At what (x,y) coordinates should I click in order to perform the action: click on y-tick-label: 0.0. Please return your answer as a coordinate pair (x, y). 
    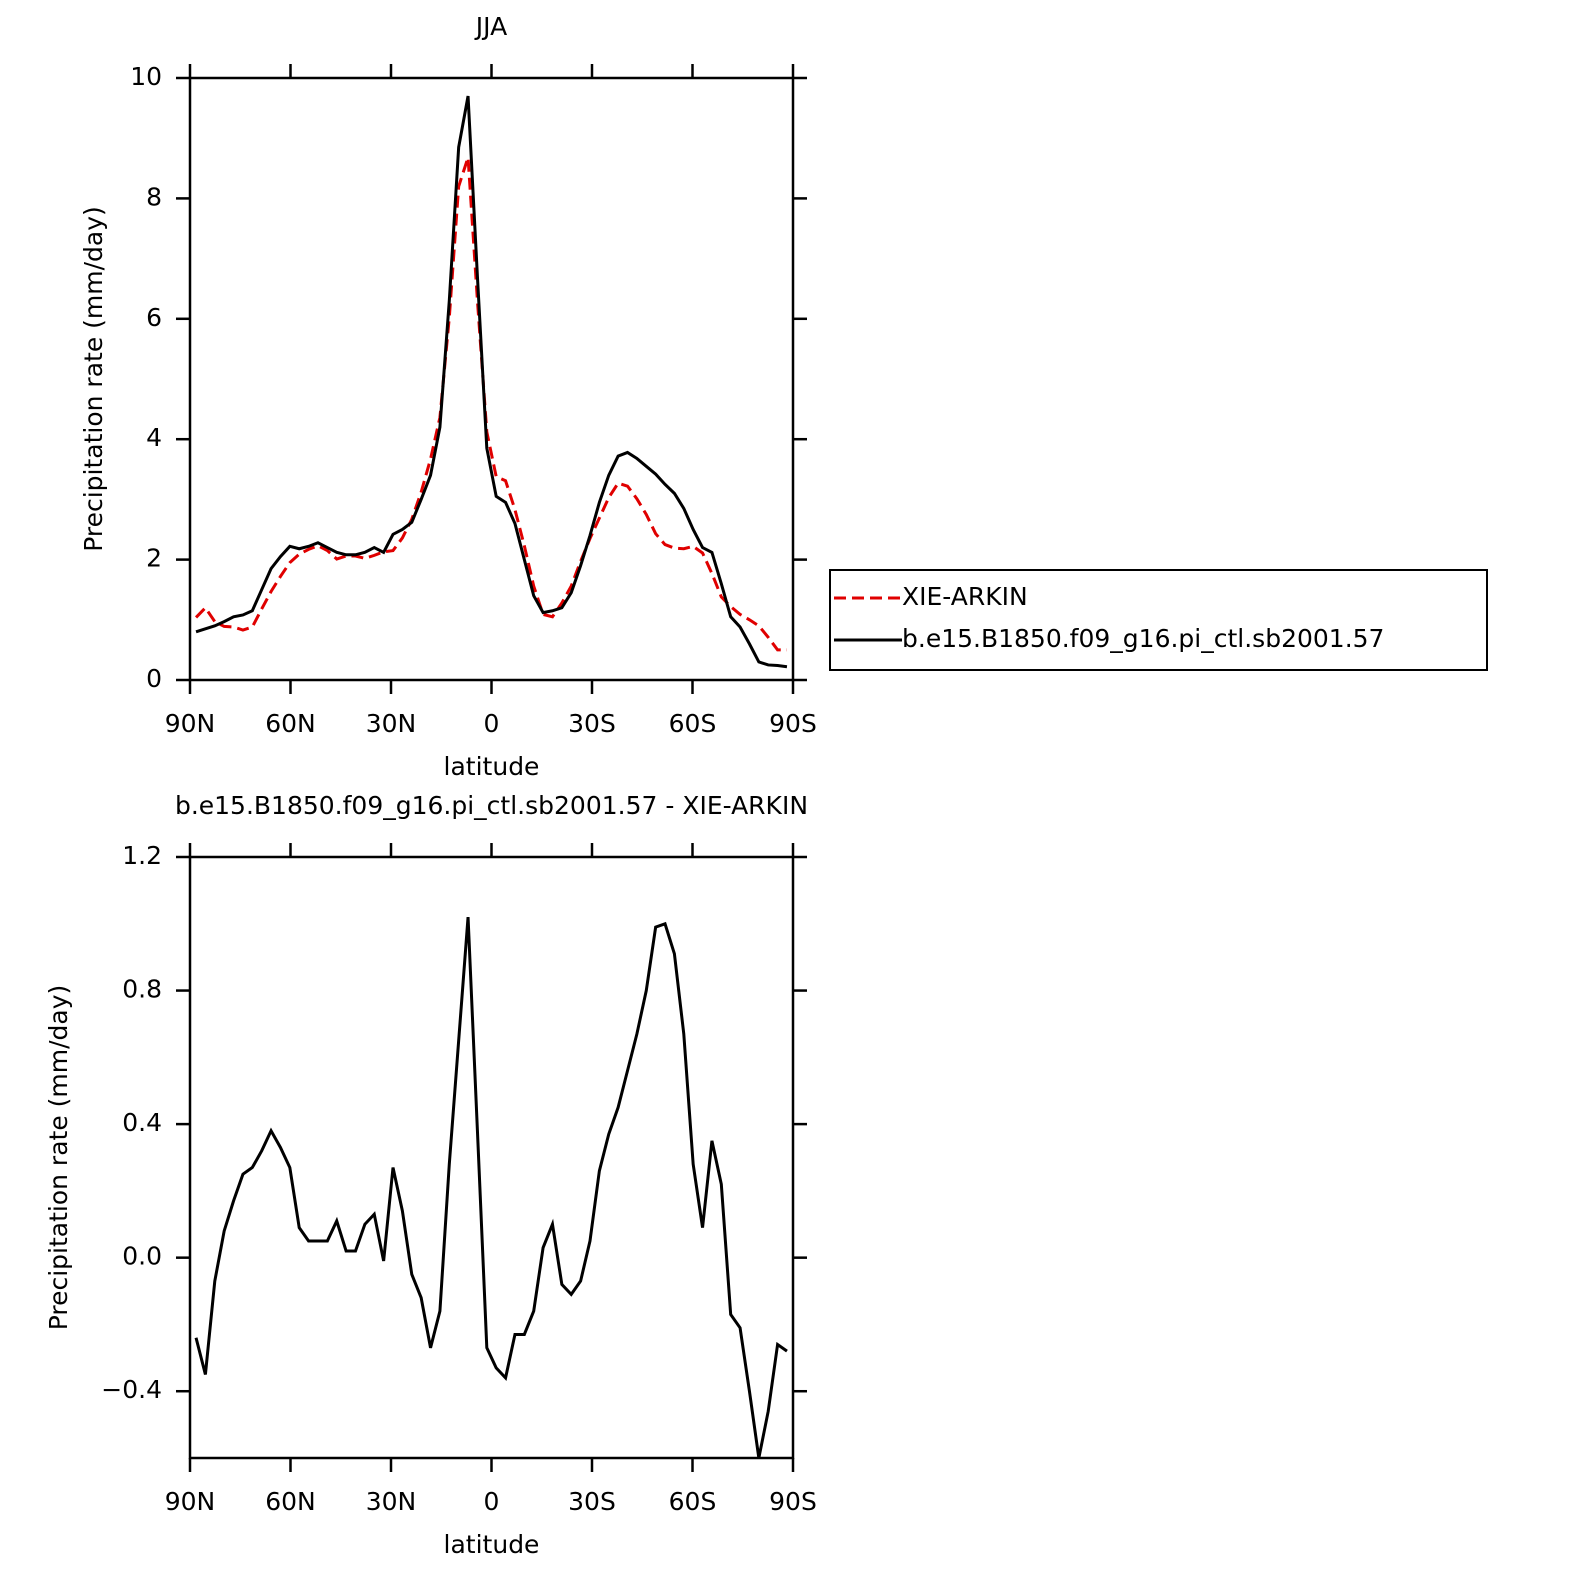
    Looking at the image, I should click on (142, 1256).